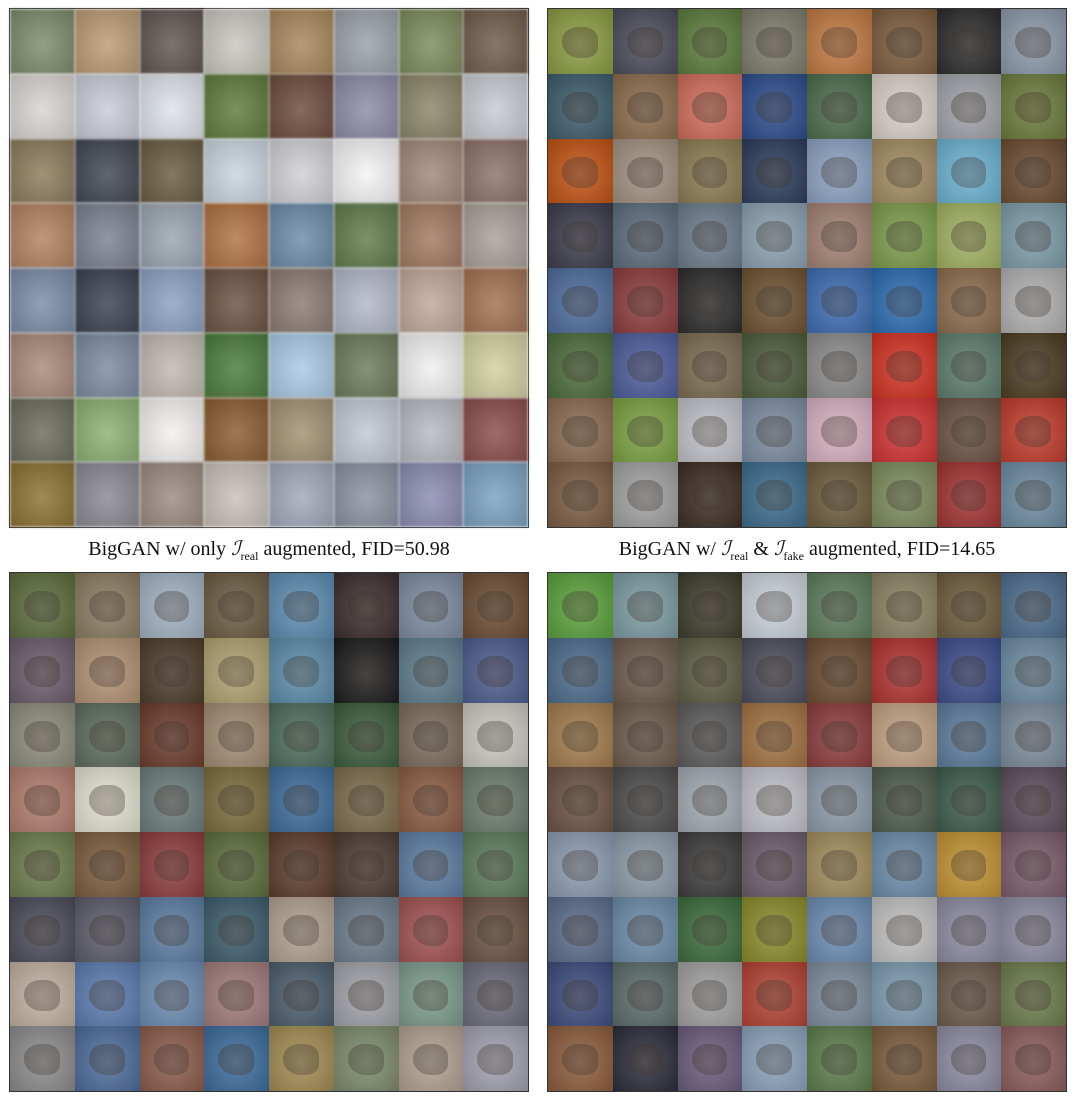 The height and width of the screenshot is (1107, 1075). Describe the element at coordinates (354, 549) in the screenshot. I see `caption-left-suffix: augmented, FID=50.98` at that location.